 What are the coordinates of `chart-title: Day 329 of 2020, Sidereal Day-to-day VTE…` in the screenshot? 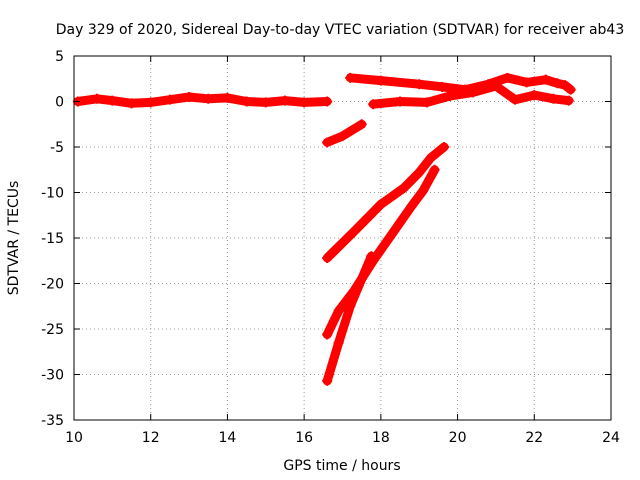 It's located at (340, 30).